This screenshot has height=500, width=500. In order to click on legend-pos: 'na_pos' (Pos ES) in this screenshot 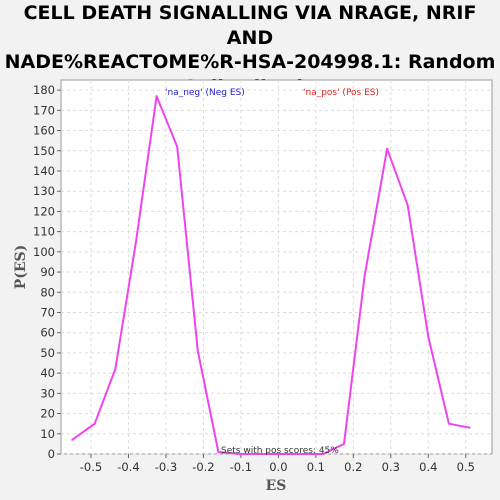, I will do `click(341, 93)`.